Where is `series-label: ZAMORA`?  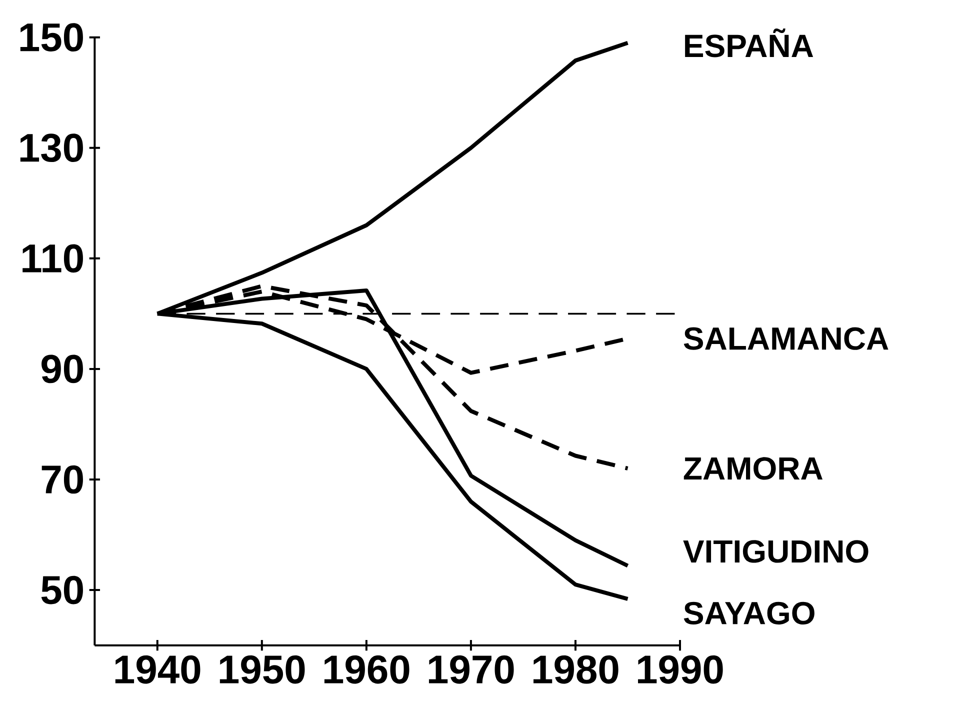
series-label: ZAMORA is located at coordinates (753, 468).